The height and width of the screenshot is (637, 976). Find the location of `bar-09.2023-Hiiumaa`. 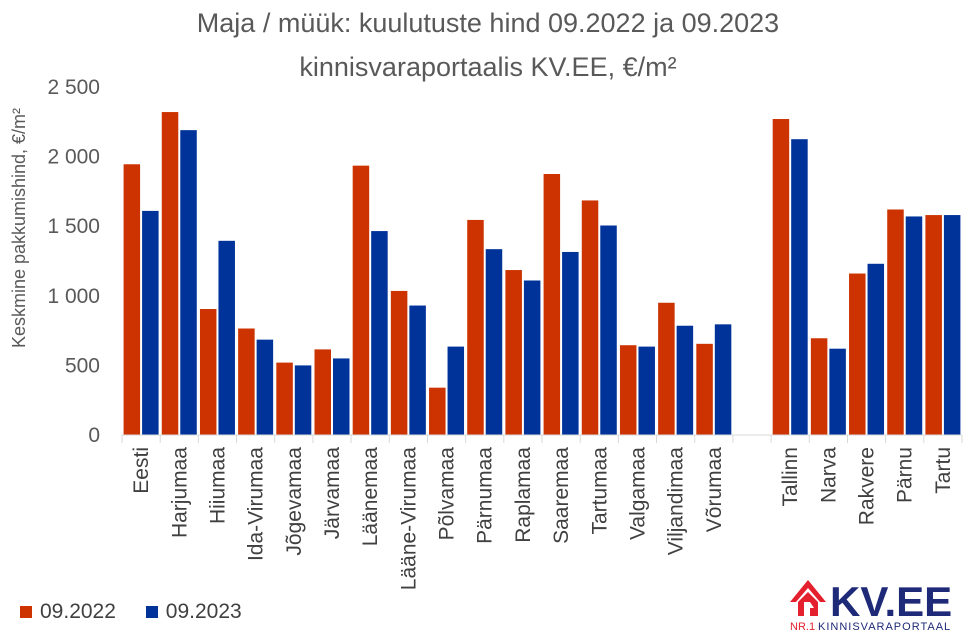

bar-09.2023-Hiiumaa is located at coordinates (226, 337).